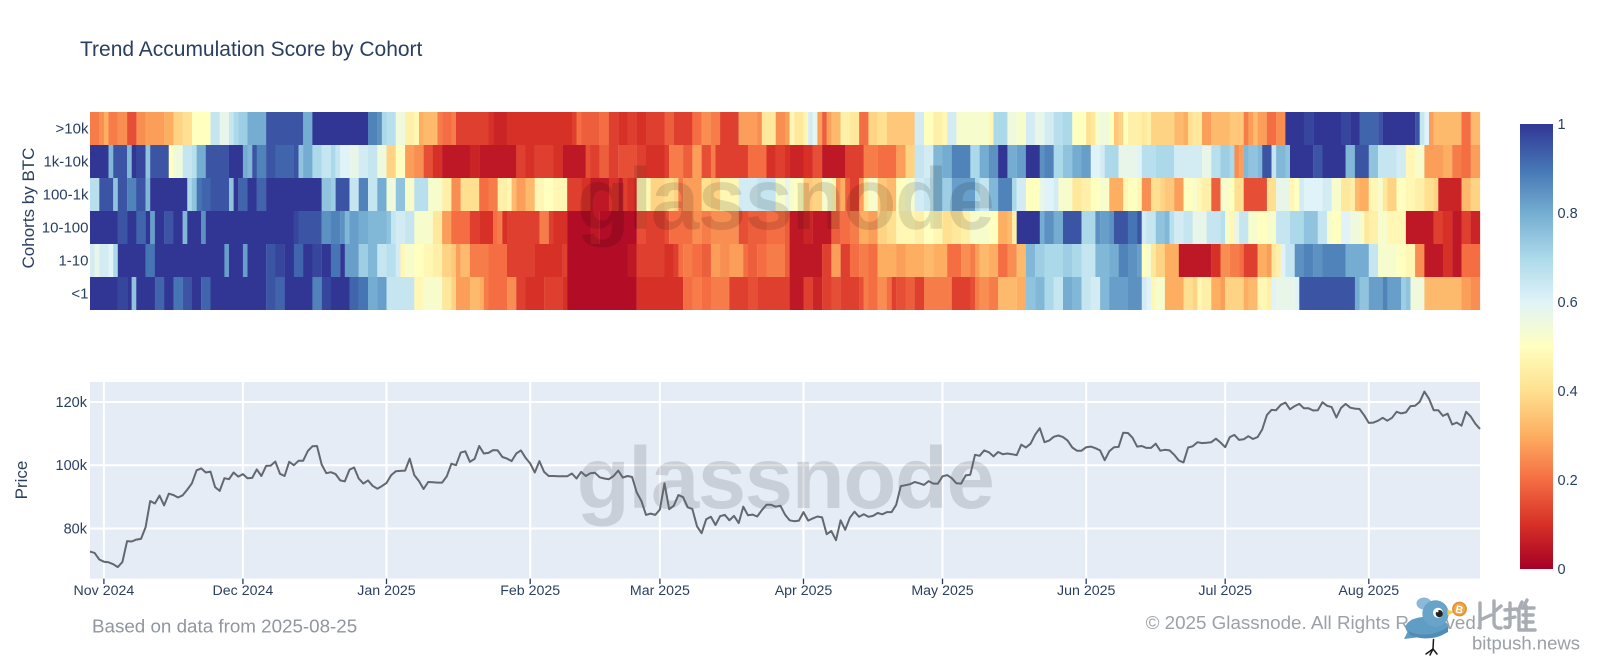 The image size is (1600, 670). What do you see at coordinates (386, 591) in the screenshot?
I see `svg-text: Jan 2025` at bounding box center [386, 591].